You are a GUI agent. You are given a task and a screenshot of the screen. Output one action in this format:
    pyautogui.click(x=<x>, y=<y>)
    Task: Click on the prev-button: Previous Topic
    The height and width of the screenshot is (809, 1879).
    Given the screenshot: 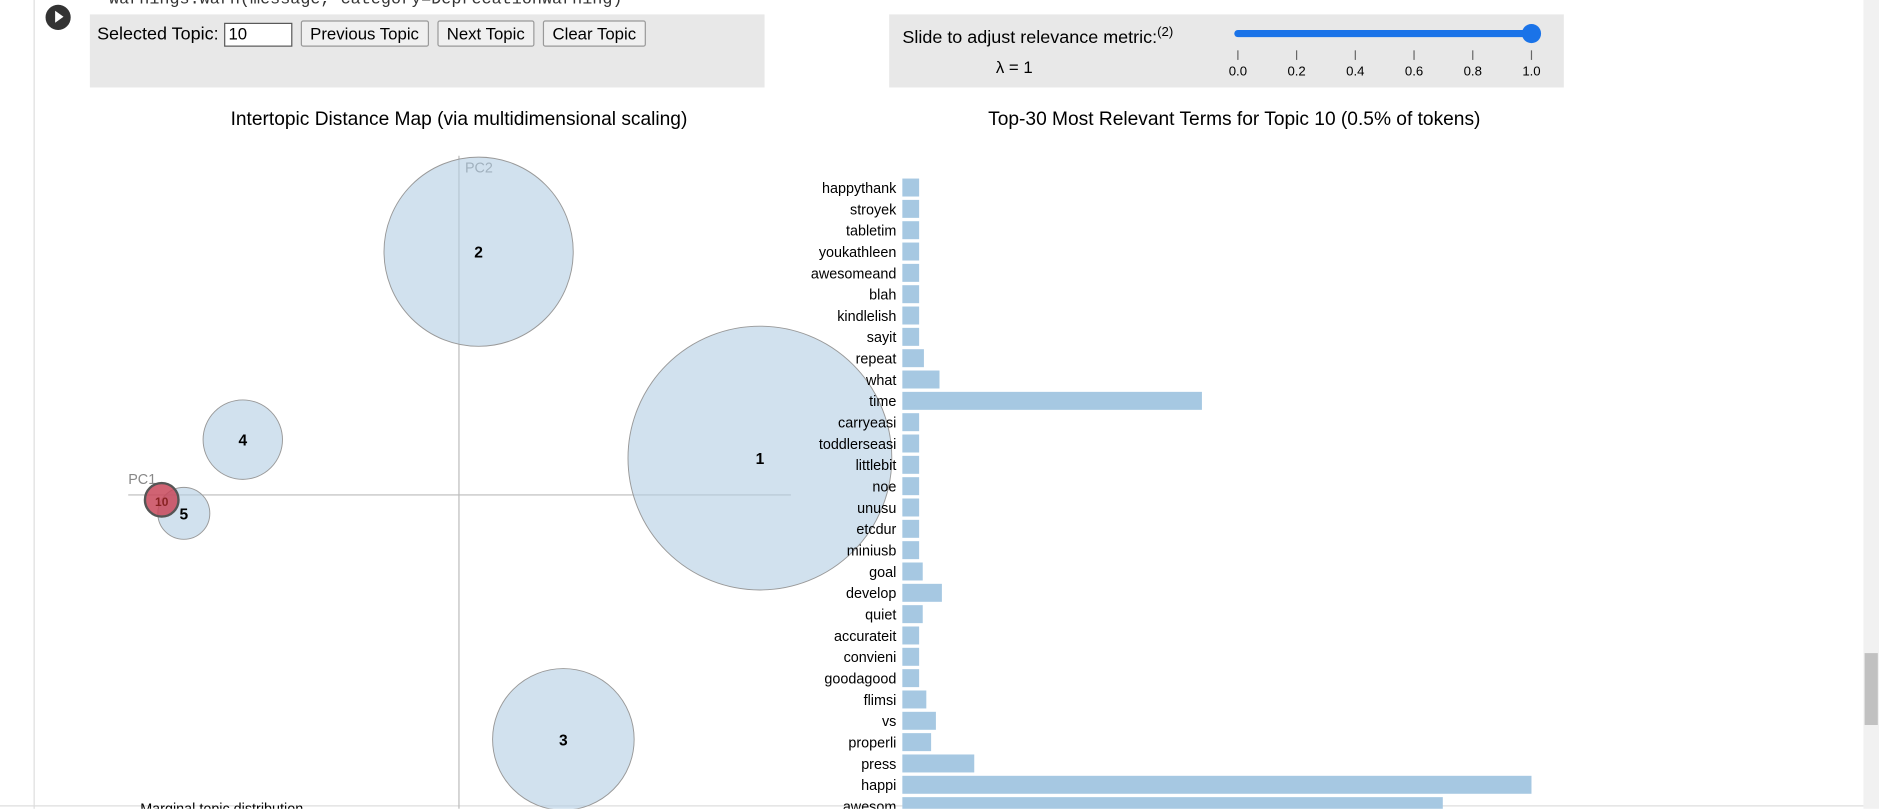 What is the action you would take?
    pyautogui.click(x=364, y=33)
    